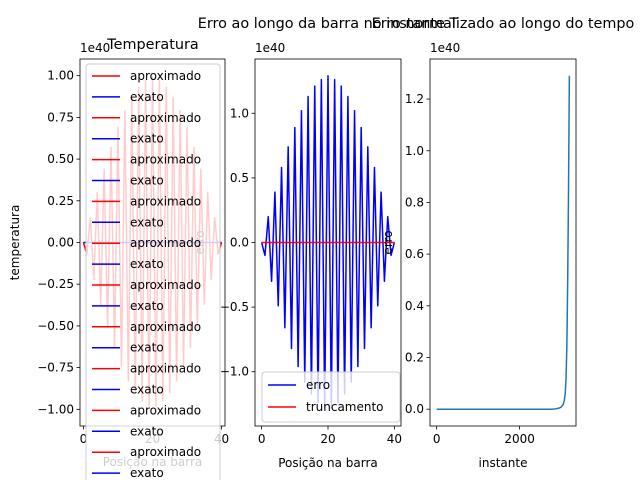 The image size is (640, 480). What do you see at coordinates (414, 358) in the screenshot?
I see `y-tick-label: 0.2` at bounding box center [414, 358].